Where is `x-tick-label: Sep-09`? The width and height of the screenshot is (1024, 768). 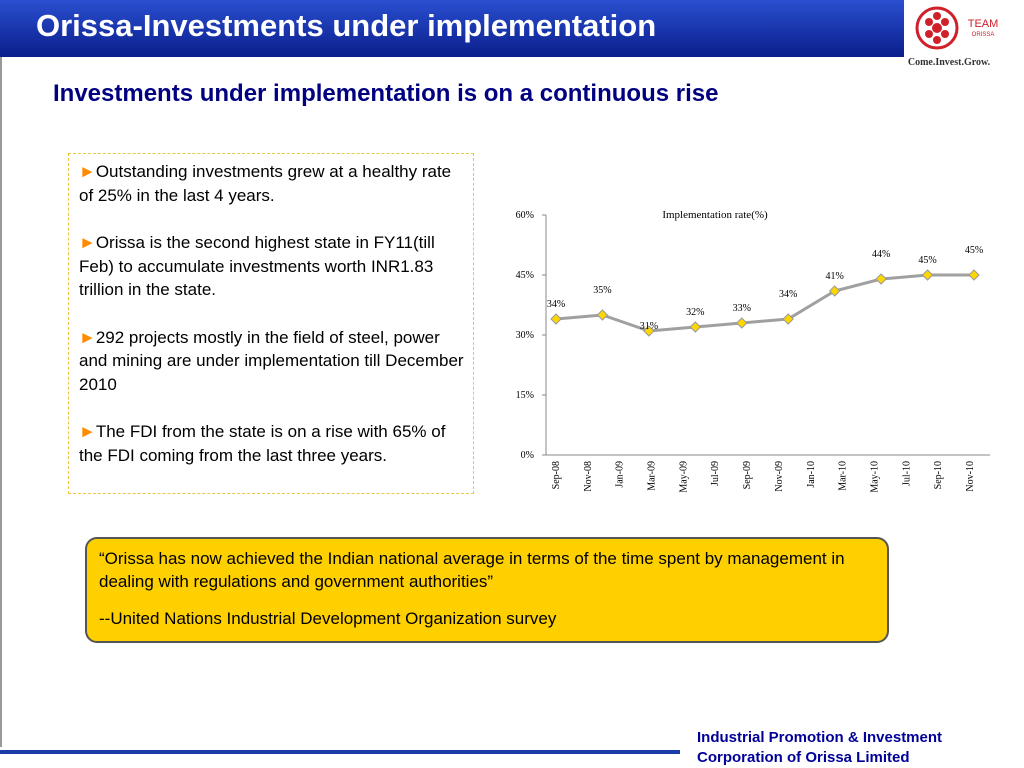
x-tick-label: Sep-09 is located at coordinates (747, 475).